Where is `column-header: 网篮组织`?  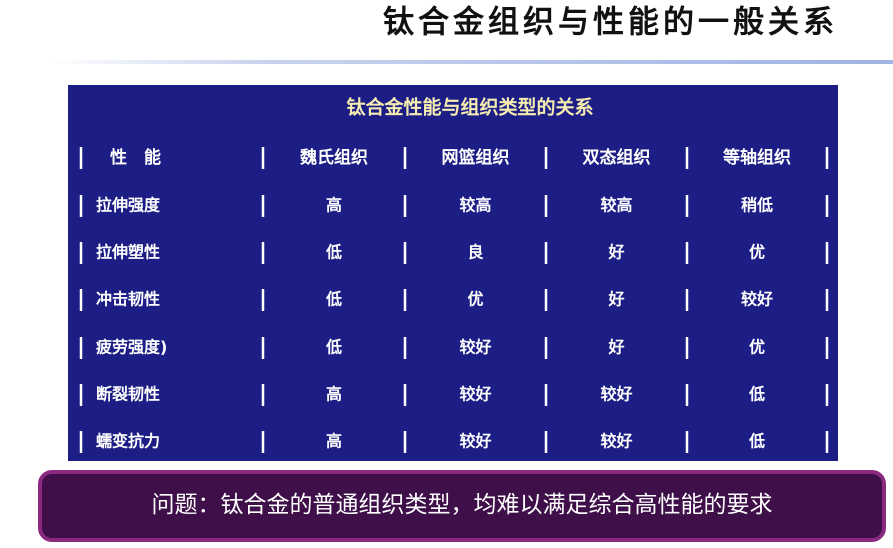
column-header: 网篮组织 is located at coordinates (476, 157).